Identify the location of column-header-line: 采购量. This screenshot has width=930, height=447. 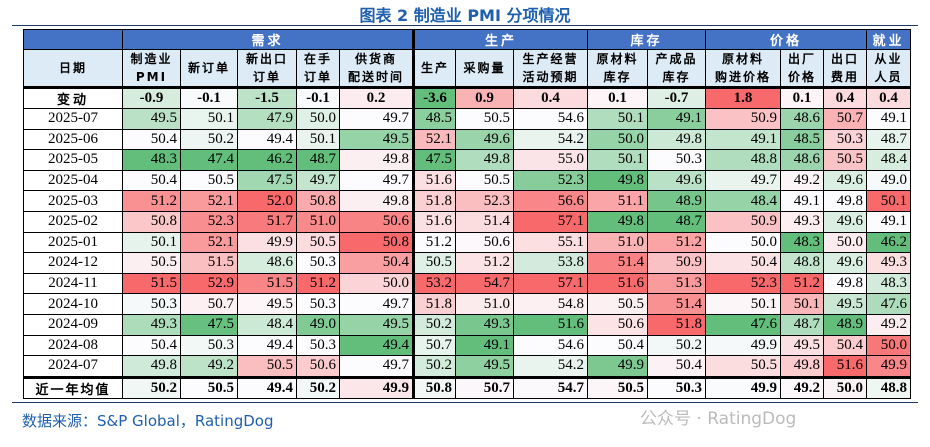
(484, 68).